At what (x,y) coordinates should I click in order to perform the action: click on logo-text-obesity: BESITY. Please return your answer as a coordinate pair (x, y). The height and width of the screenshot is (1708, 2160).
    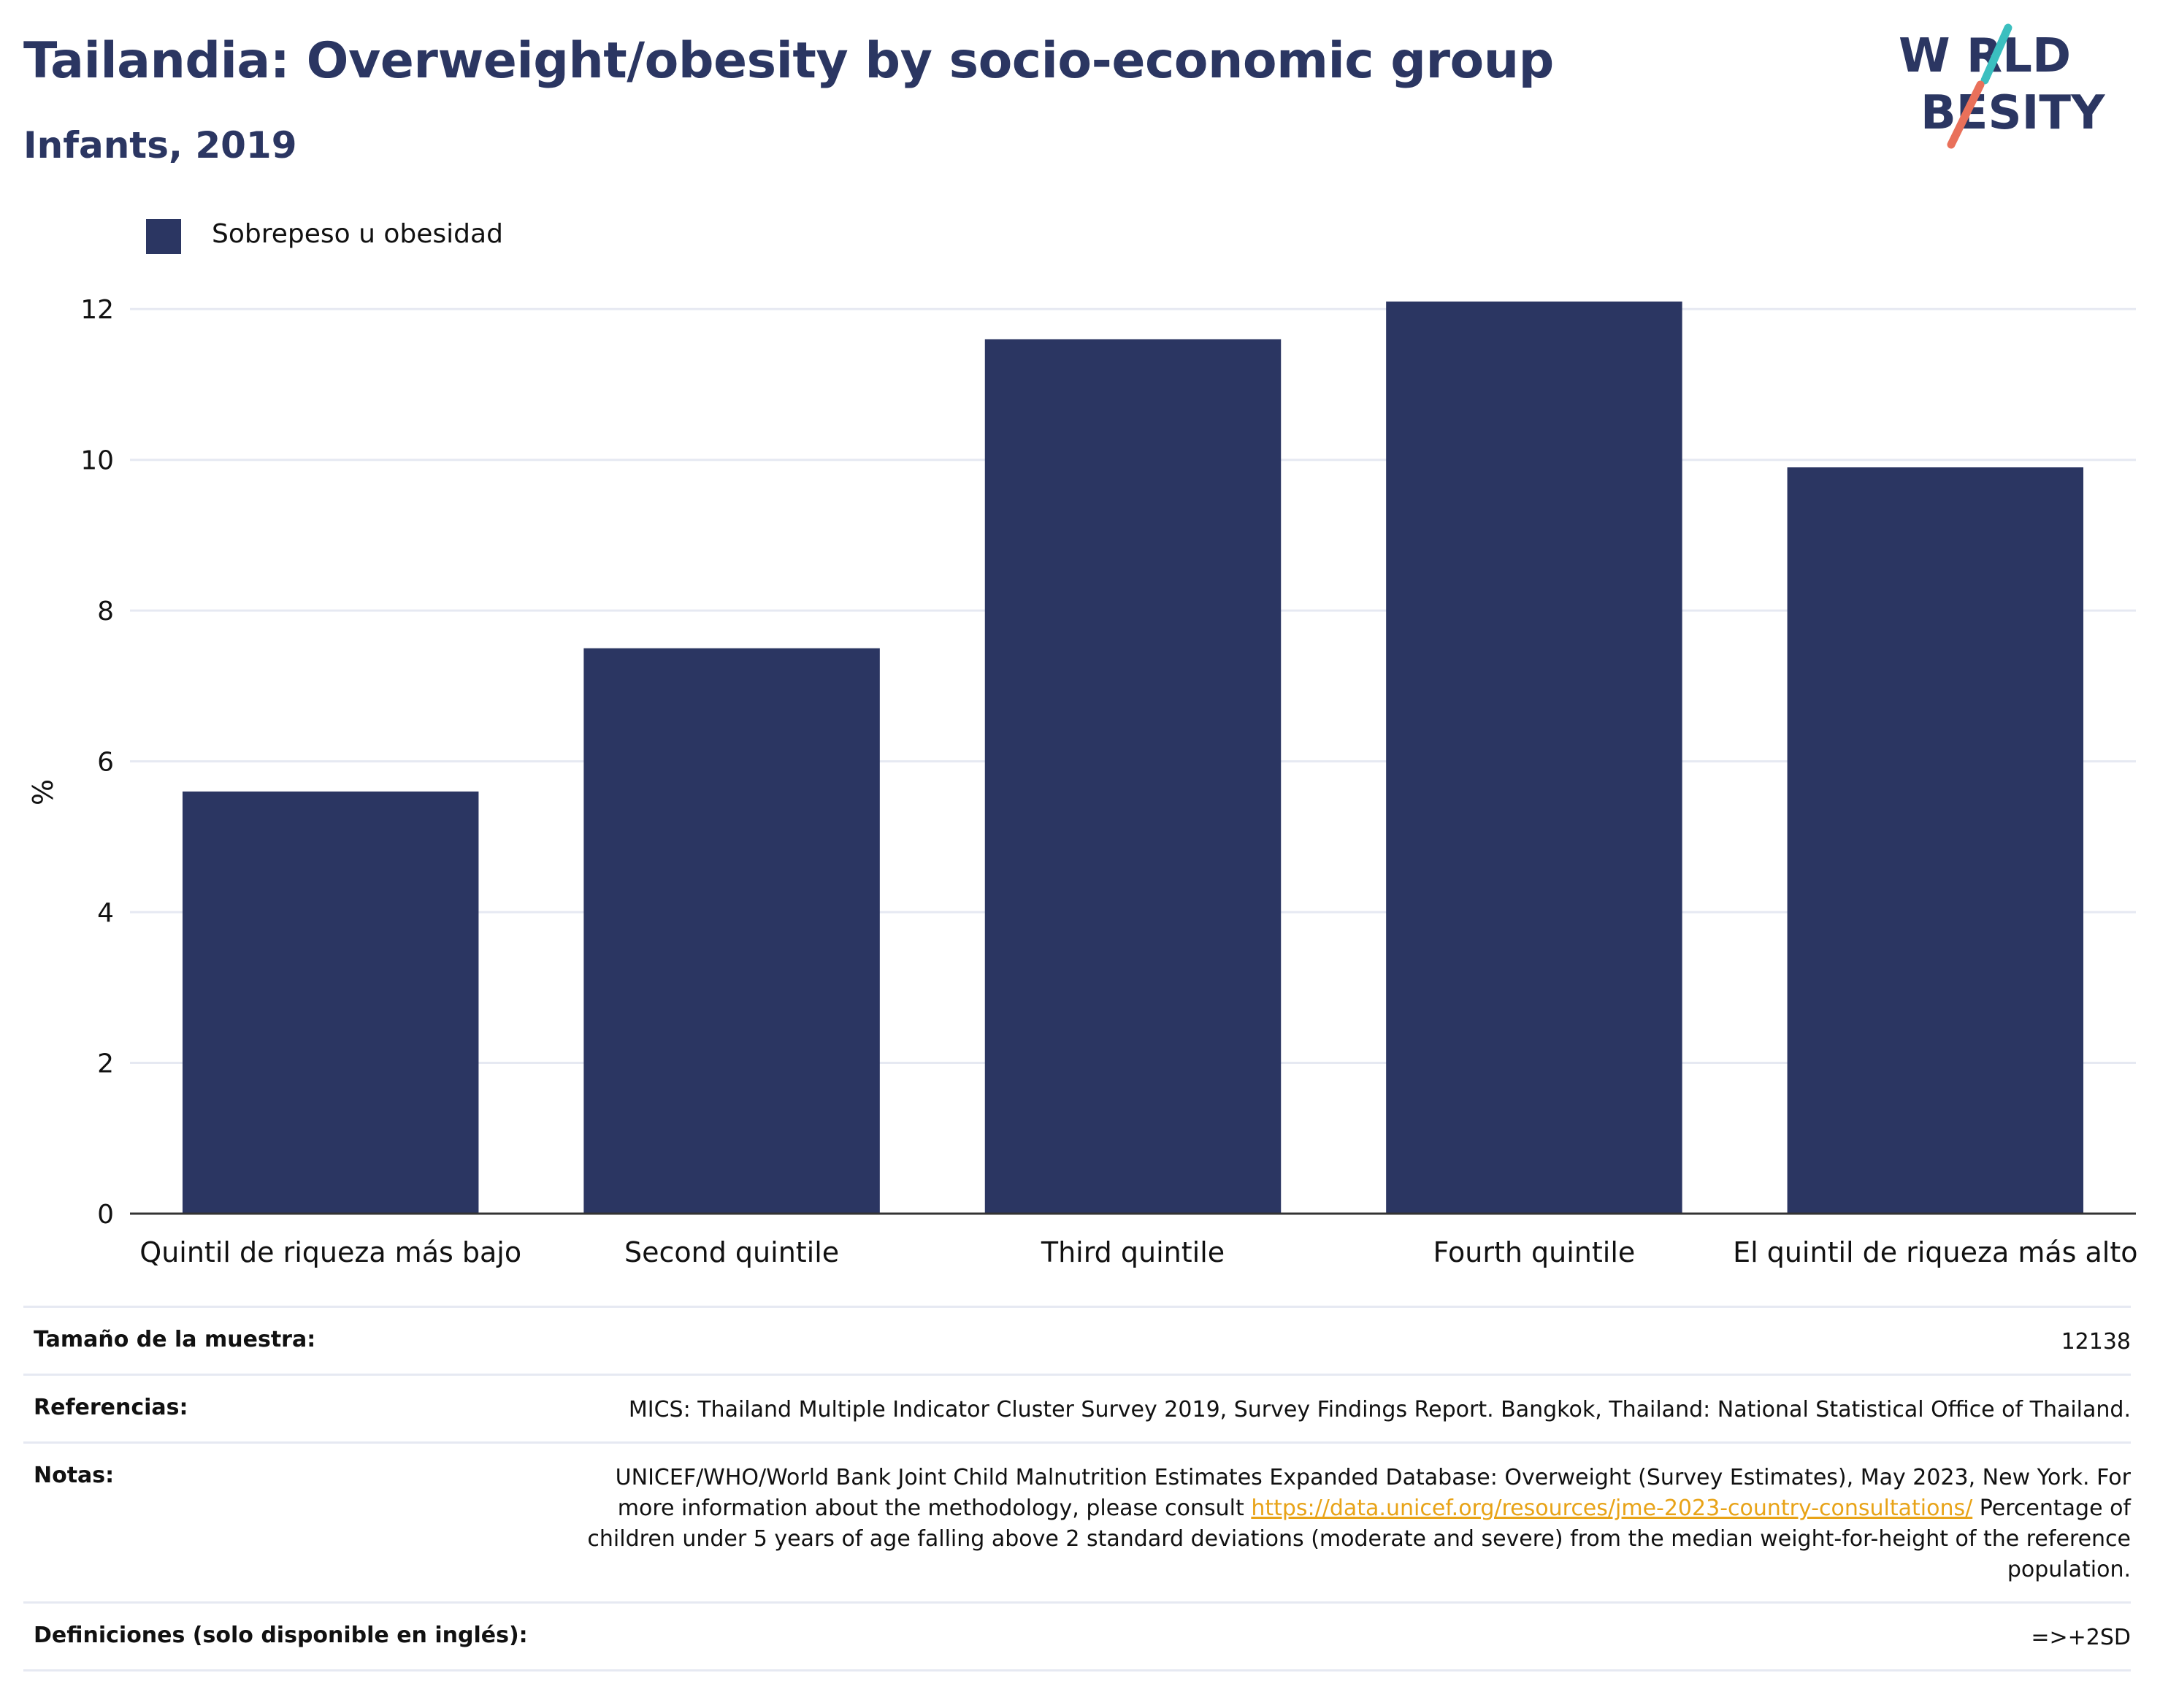
    Looking at the image, I should click on (2012, 113).